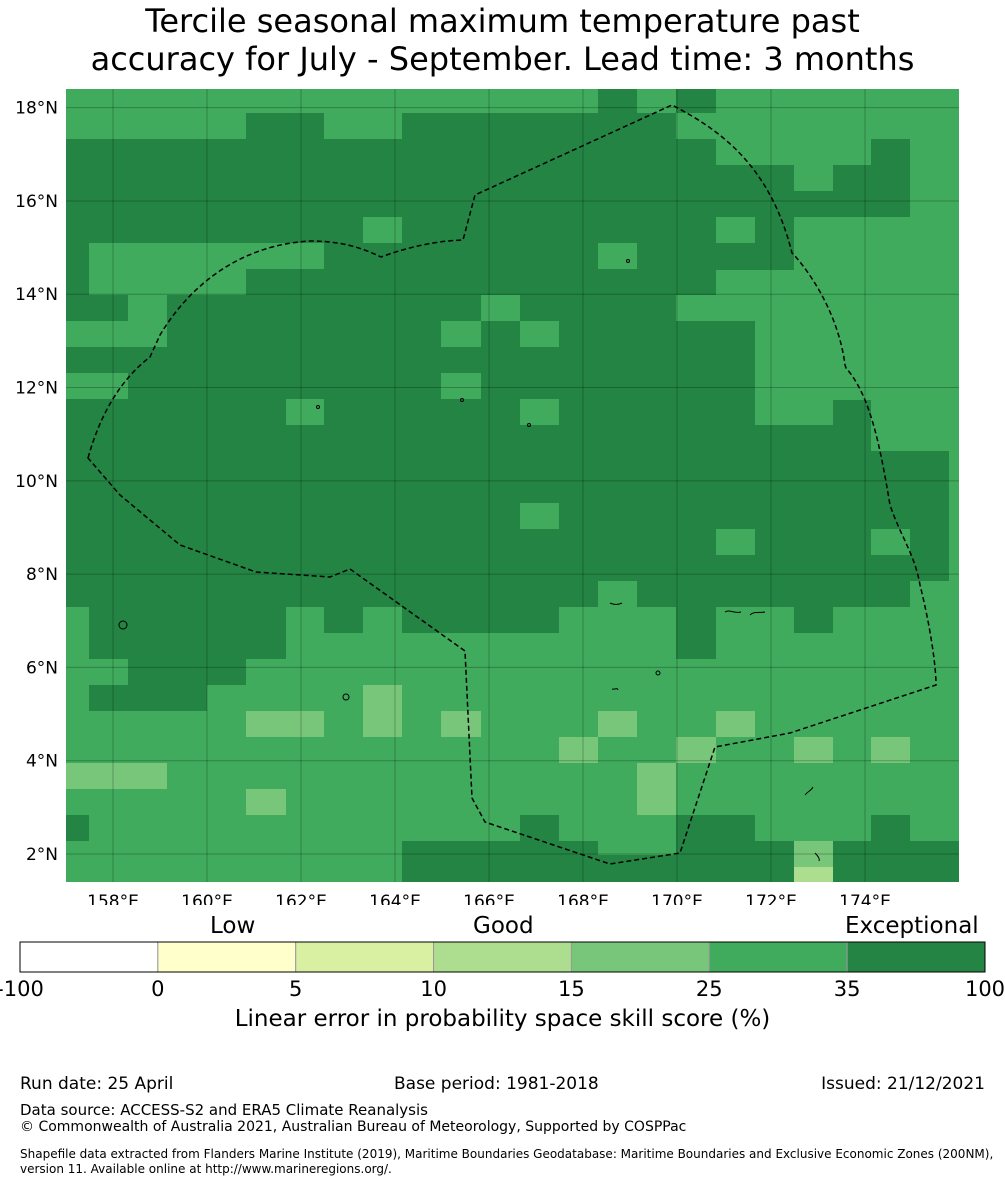 This screenshot has width=1005, height=1185. I want to click on lon-tick-label: 172°E, so click(771, 898).